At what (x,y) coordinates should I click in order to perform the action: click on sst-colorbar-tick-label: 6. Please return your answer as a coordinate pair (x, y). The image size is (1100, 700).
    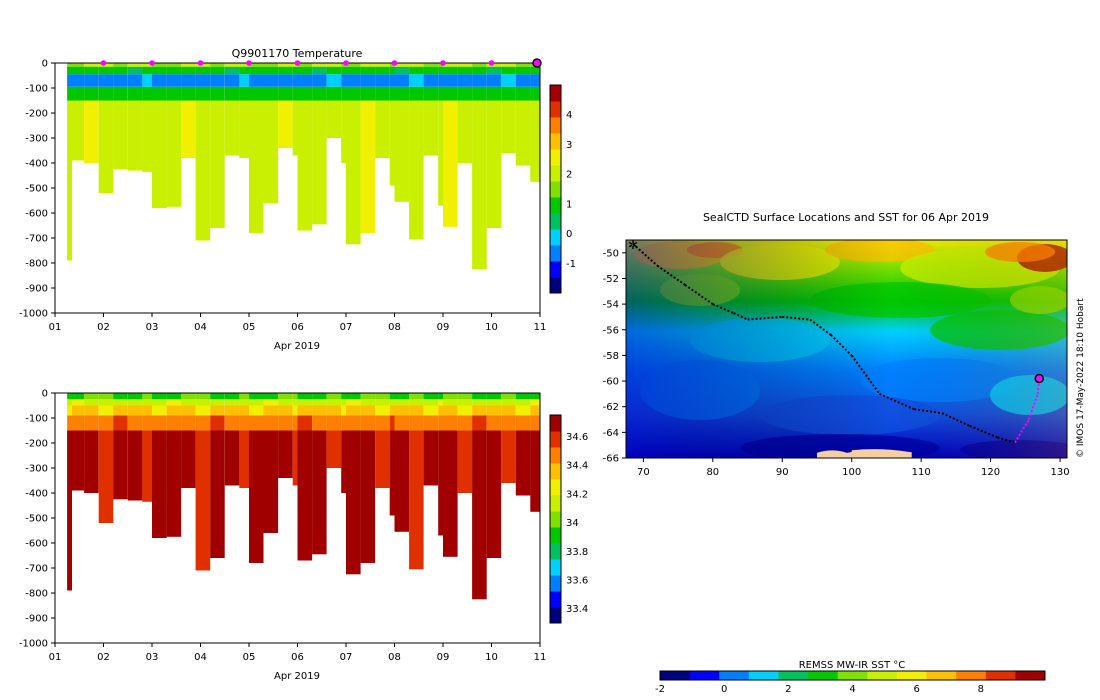
    Looking at the image, I should click on (916, 689).